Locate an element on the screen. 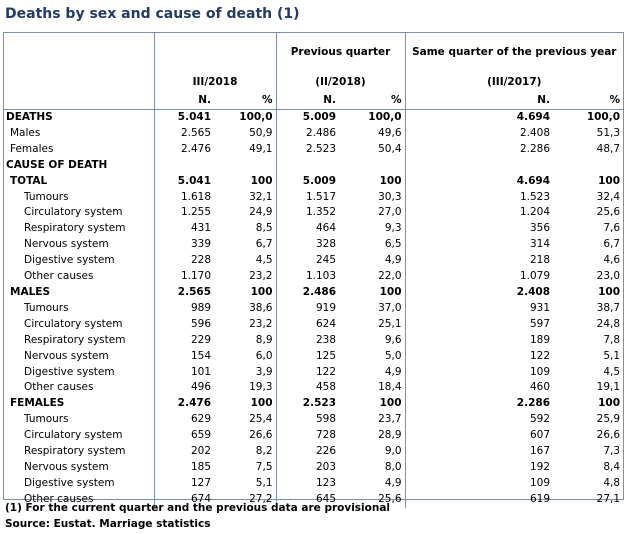  cell-percent: 32,1 is located at coordinates (261, 196).